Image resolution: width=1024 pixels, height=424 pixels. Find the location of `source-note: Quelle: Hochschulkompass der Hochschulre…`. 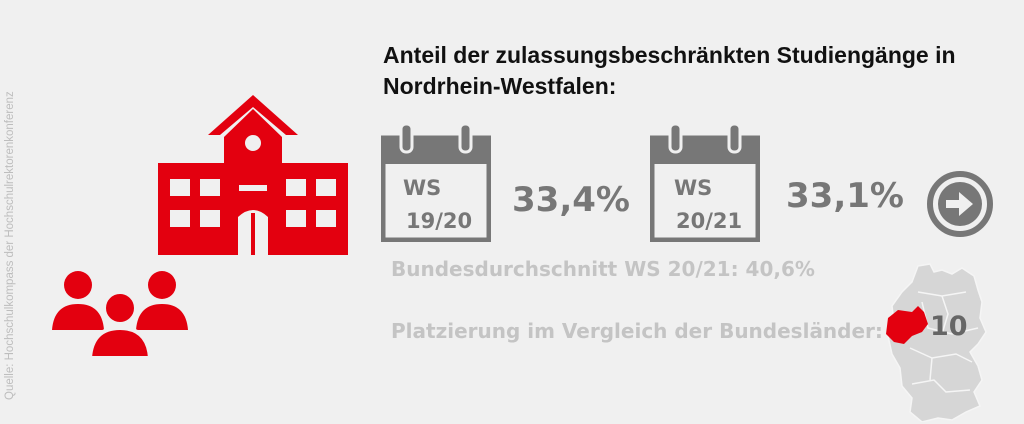

source-note: Quelle: Hochschulkompass der Hochschulre… is located at coordinates (10, 245).